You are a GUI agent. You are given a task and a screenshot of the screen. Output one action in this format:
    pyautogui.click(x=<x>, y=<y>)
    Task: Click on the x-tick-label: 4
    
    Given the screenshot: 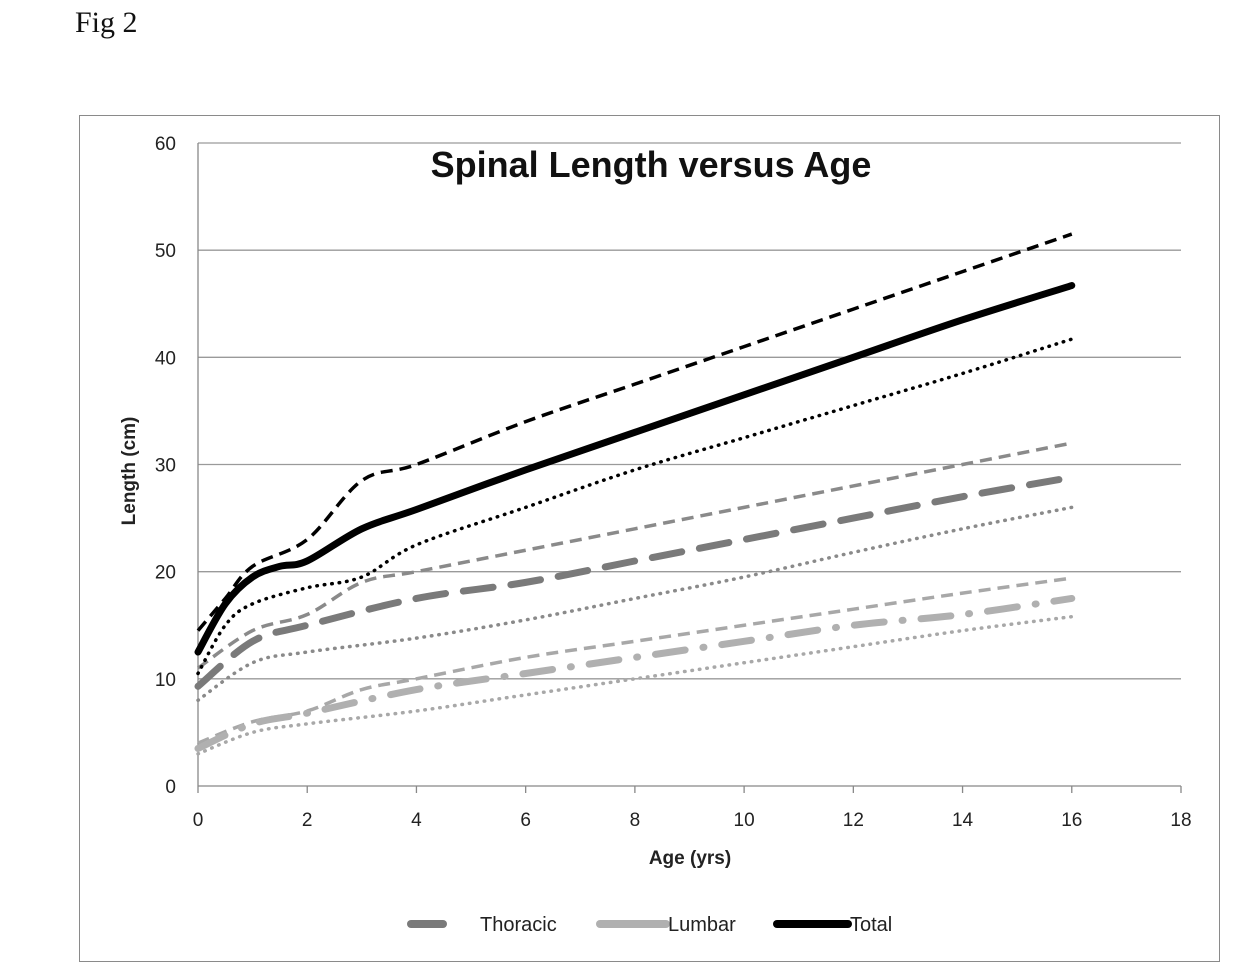 What is the action you would take?
    pyautogui.click(x=416, y=820)
    